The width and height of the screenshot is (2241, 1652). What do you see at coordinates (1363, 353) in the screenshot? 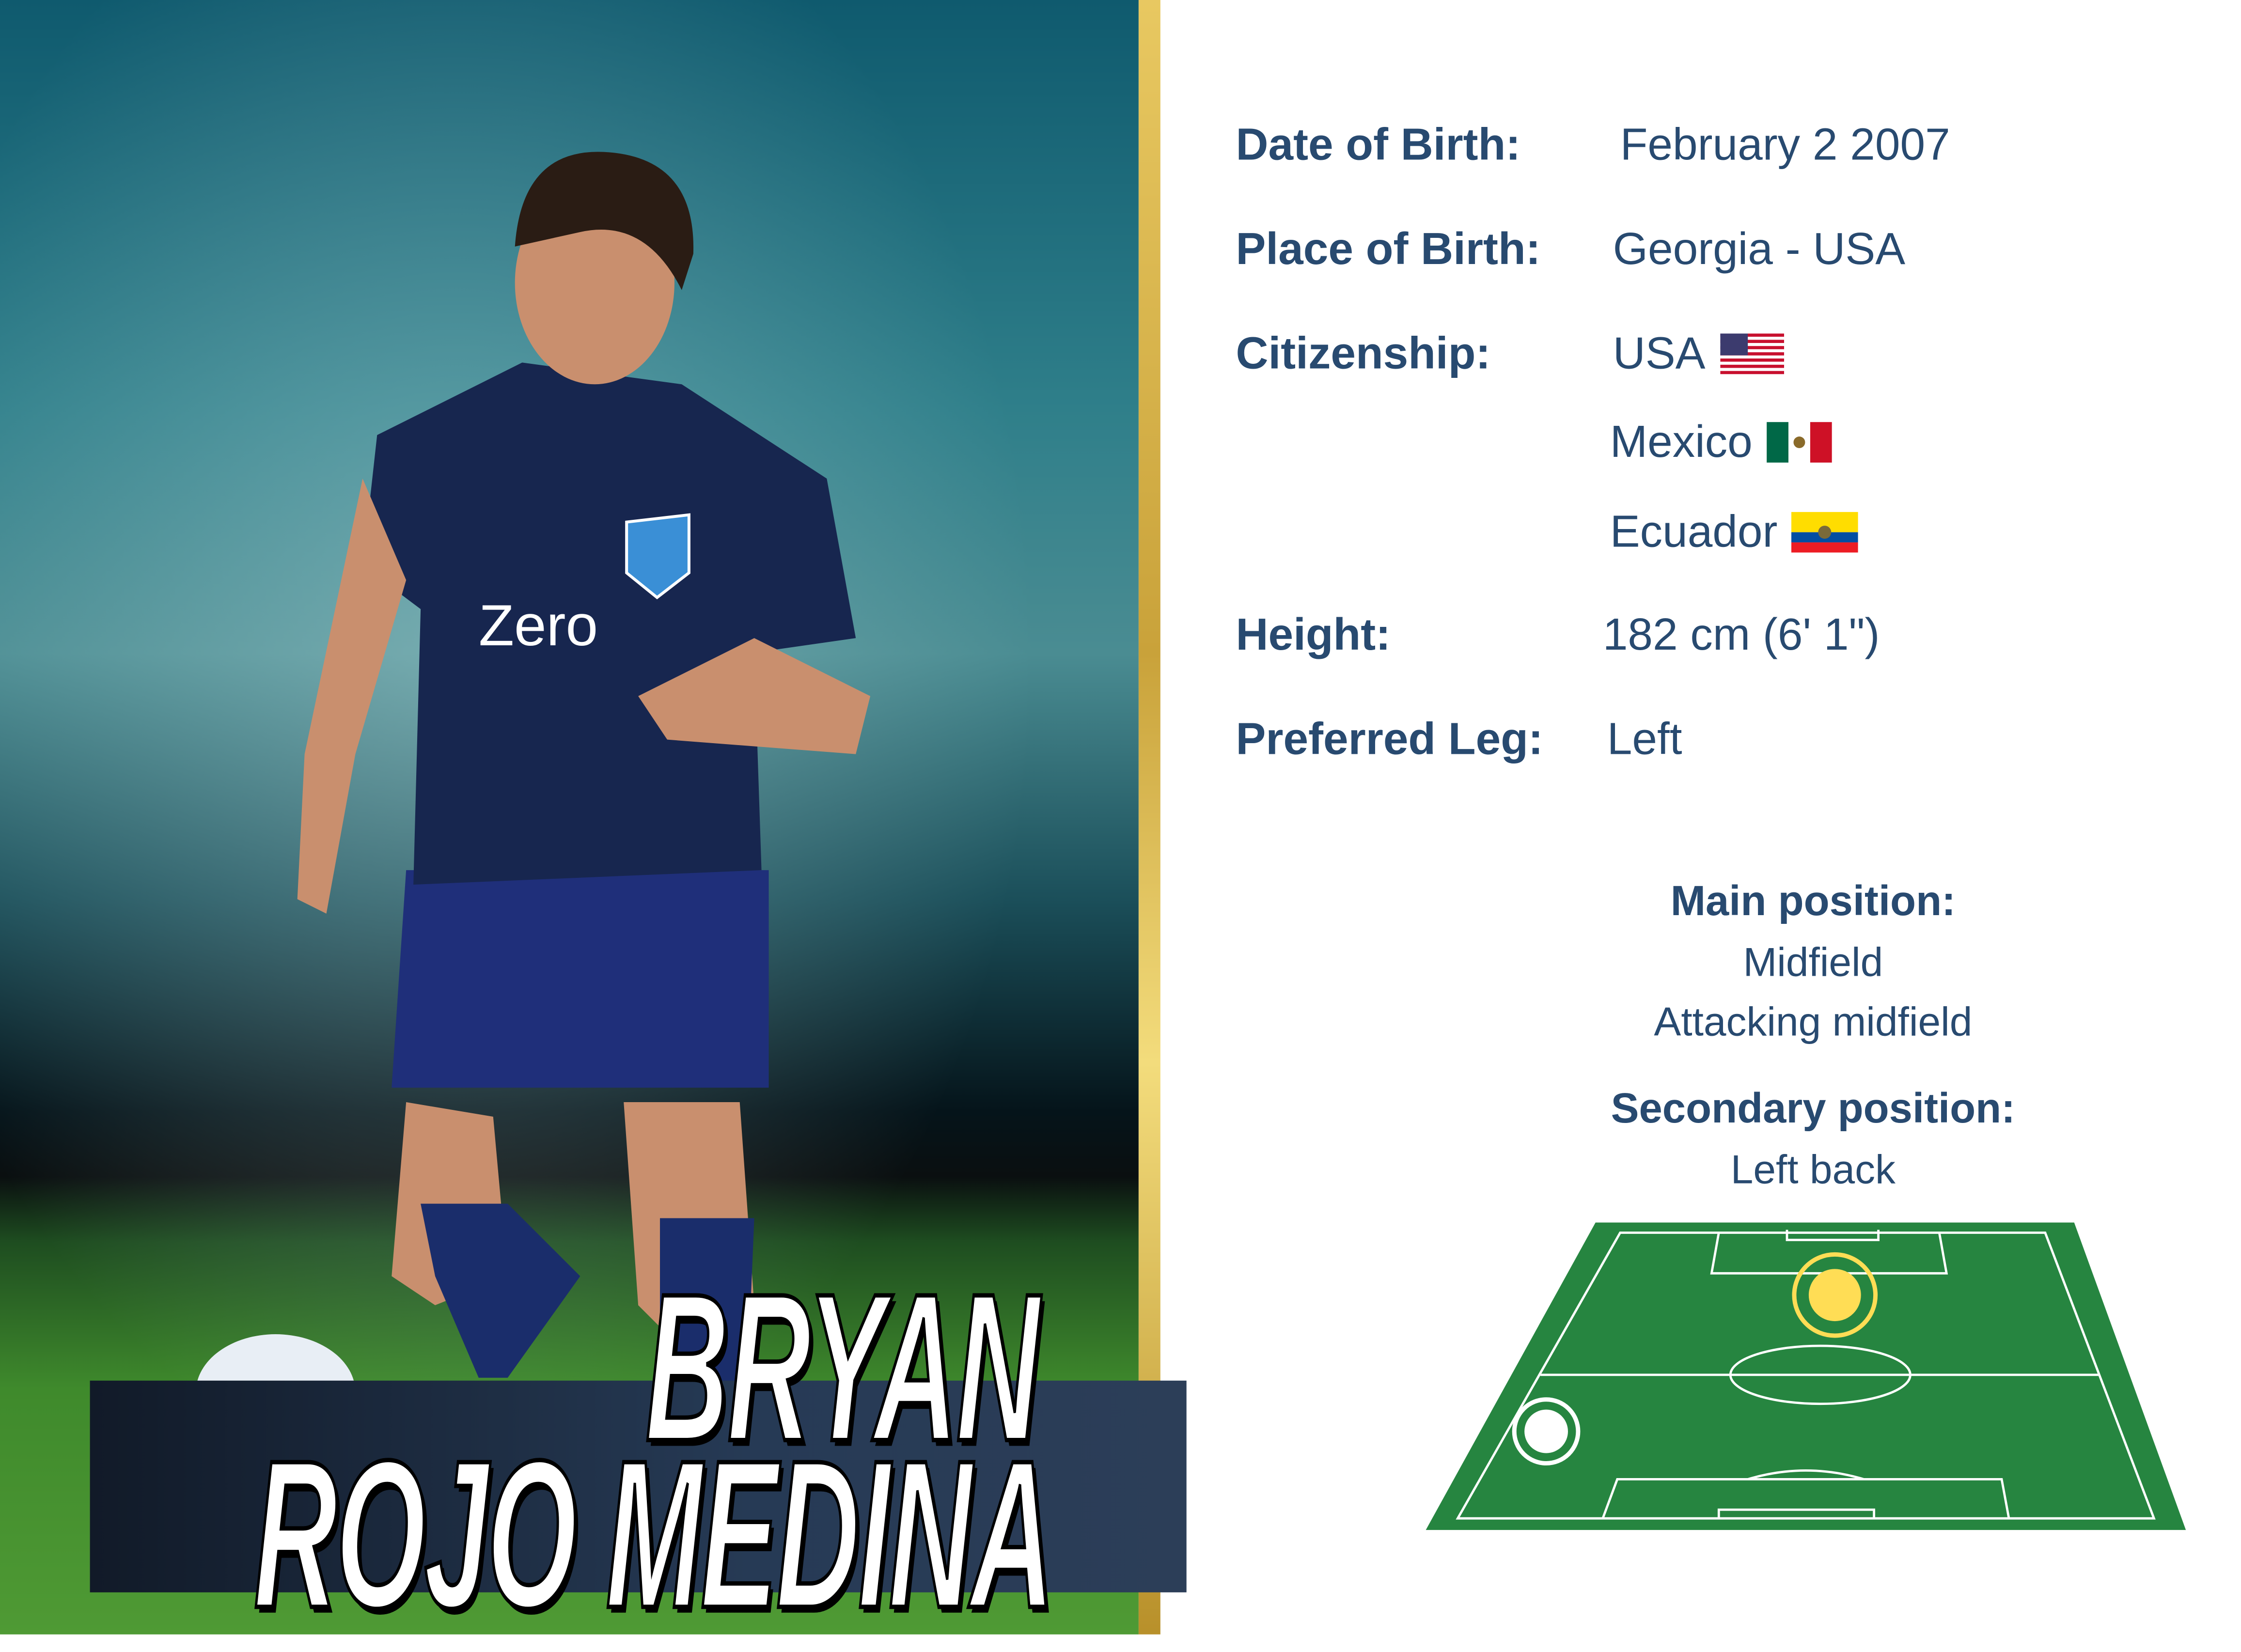
I see `citizenship-label: Citizenship:` at bounding box center [1363, 353].